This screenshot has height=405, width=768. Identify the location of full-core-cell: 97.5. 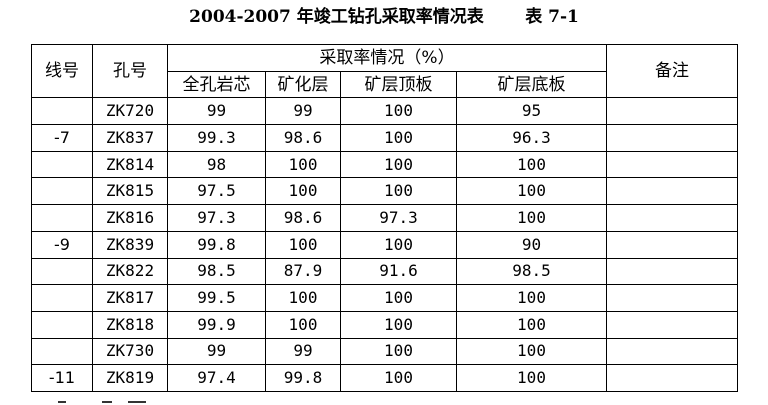
(216, 191).